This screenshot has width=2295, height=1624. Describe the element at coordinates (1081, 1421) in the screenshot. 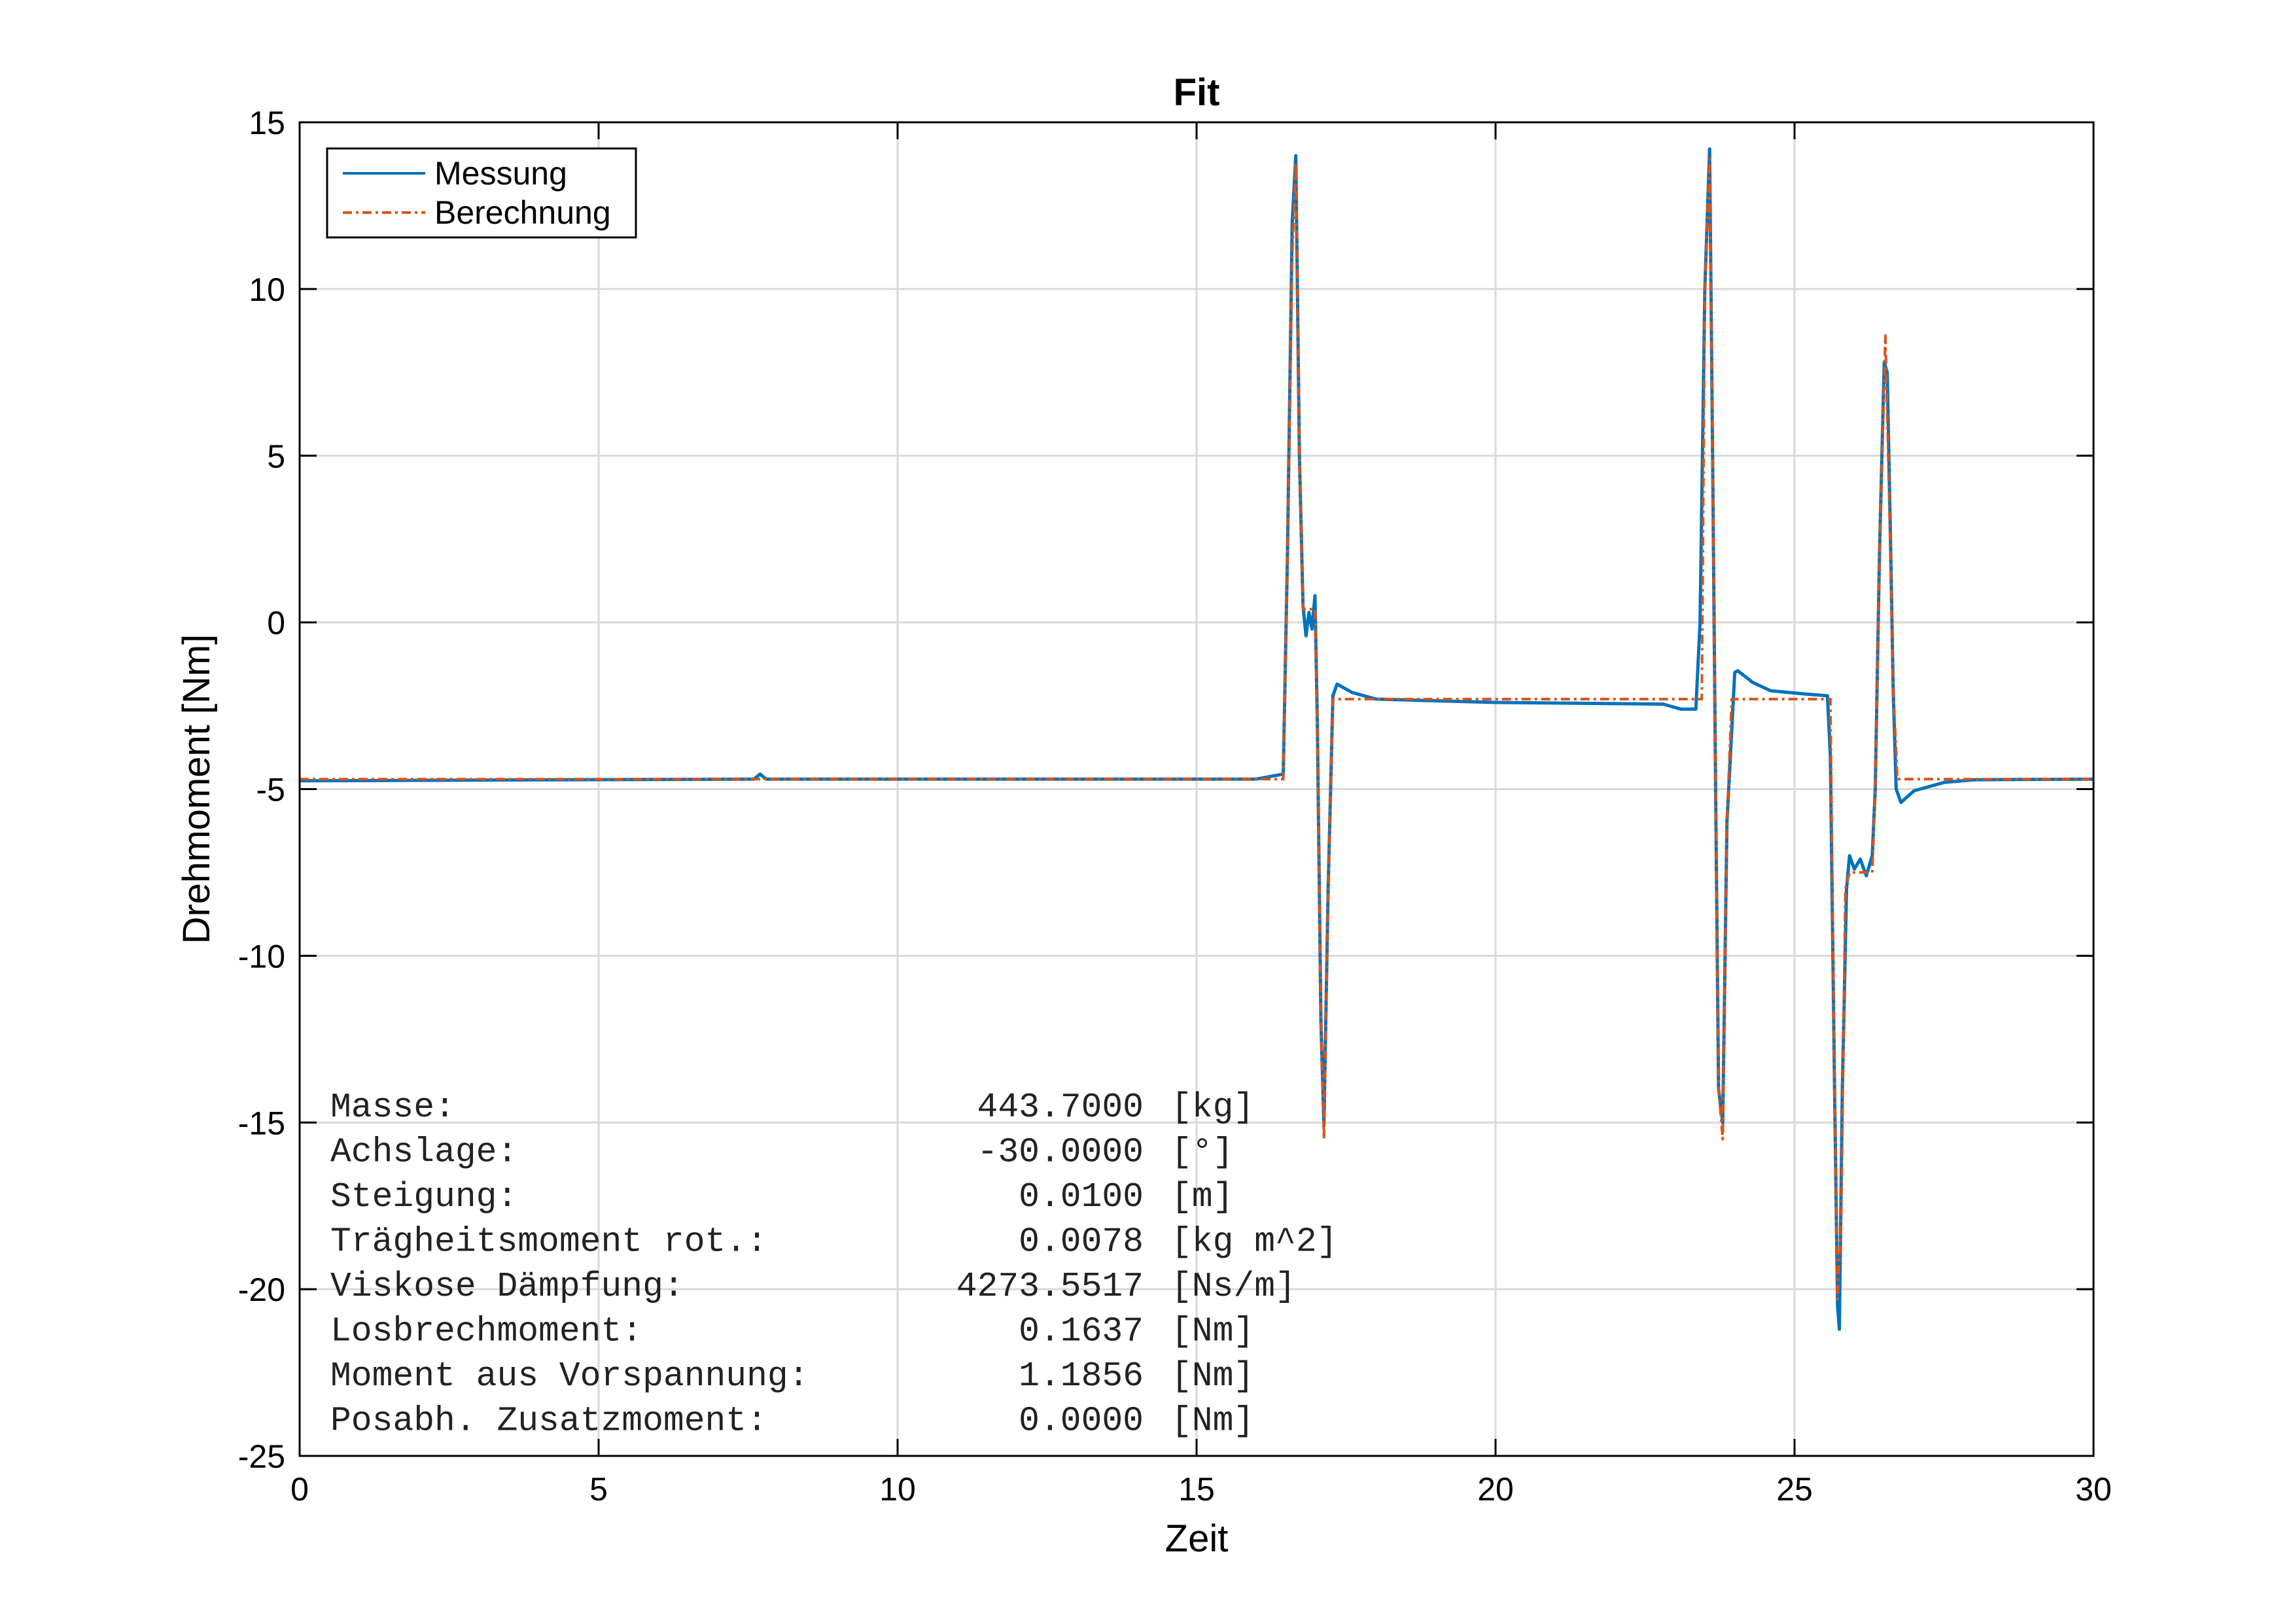

I see `param-value: 0.0000` at that location.